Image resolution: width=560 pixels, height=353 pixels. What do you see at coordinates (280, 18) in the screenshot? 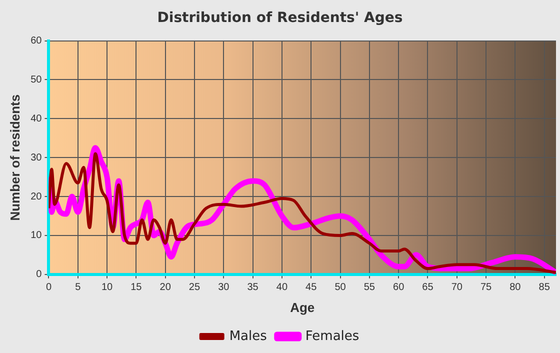
I see `chart-title: Distribution of Residents' Ages` at bounding box center [280, 18].